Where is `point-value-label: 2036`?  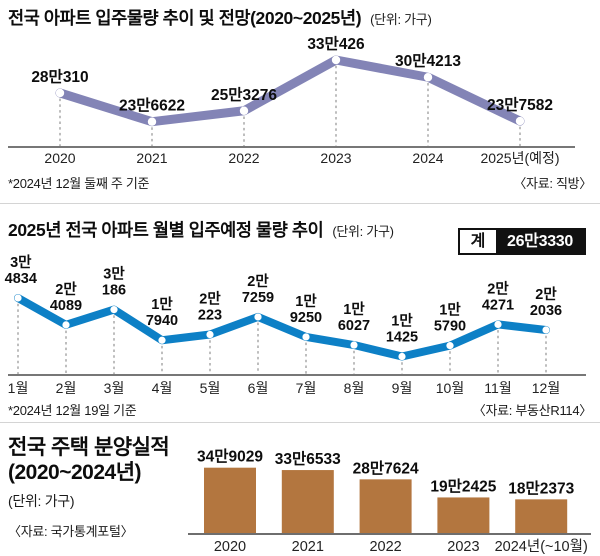 point-value-label: 2036 is located at coordinates (546, 311).